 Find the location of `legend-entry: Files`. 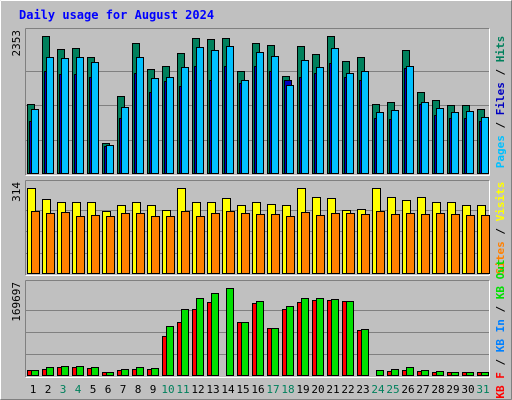

legend-entry: Files is located at coordinates (500, 98).